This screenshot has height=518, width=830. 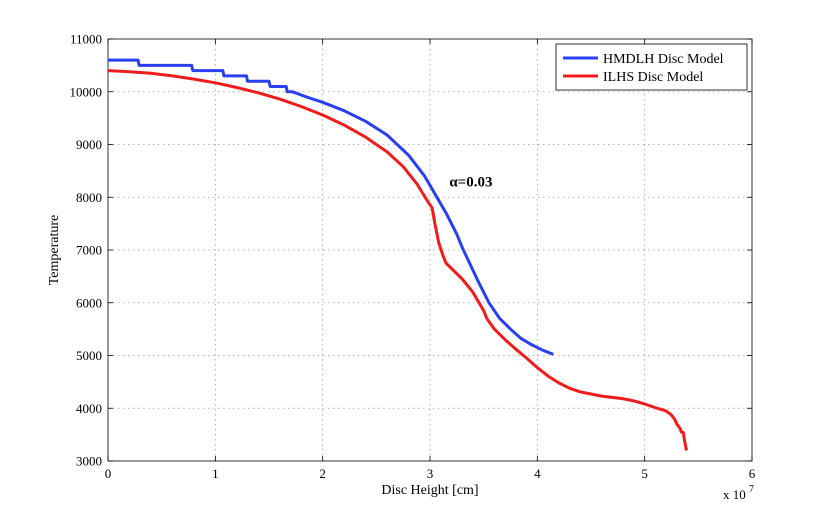 What do you see at coordinates (663, 59) in the screenshot?
I see `legend-label-hmdlh: HMDLH Disc Model` at bounding box center [663, 59].